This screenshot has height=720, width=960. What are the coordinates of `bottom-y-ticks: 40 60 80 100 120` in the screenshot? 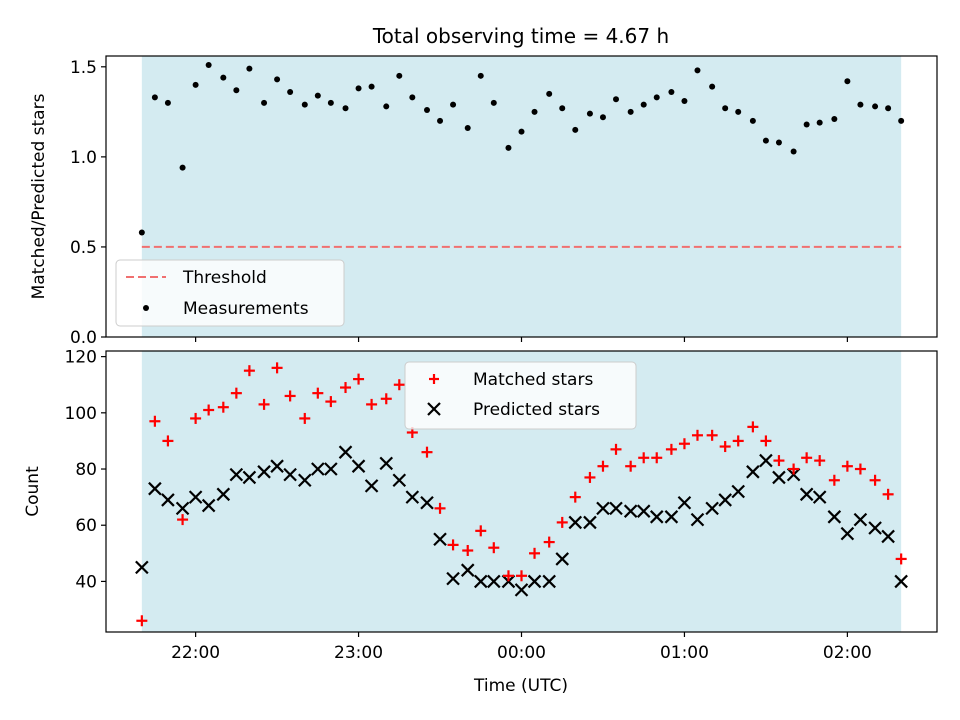 It's located at (85, 470).